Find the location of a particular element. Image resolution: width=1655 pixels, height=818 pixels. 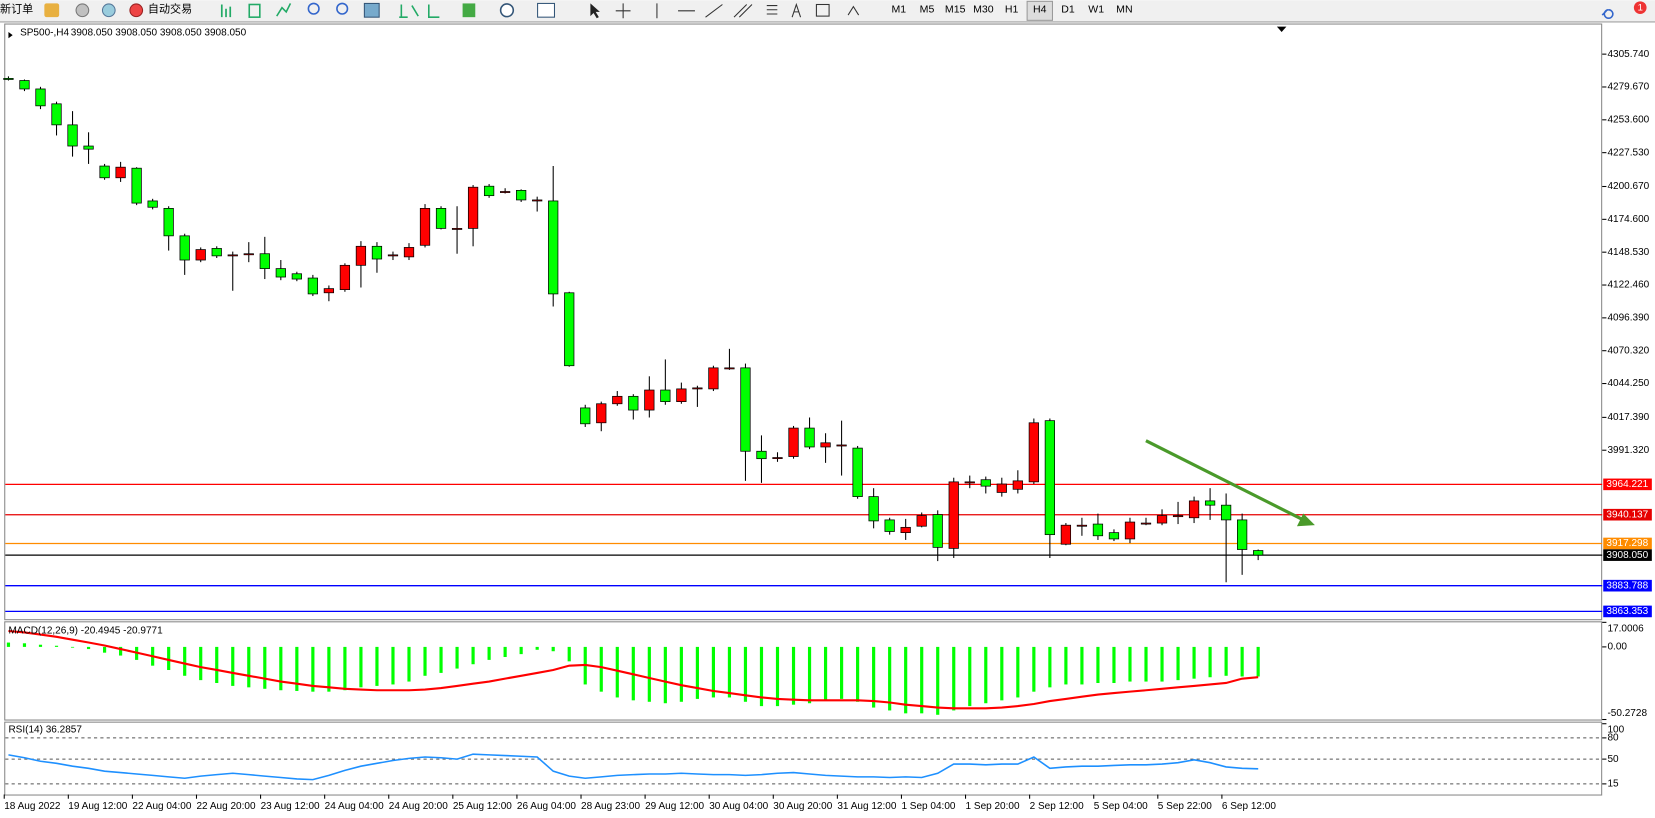

text-tool is located at coordinates (796, 10).